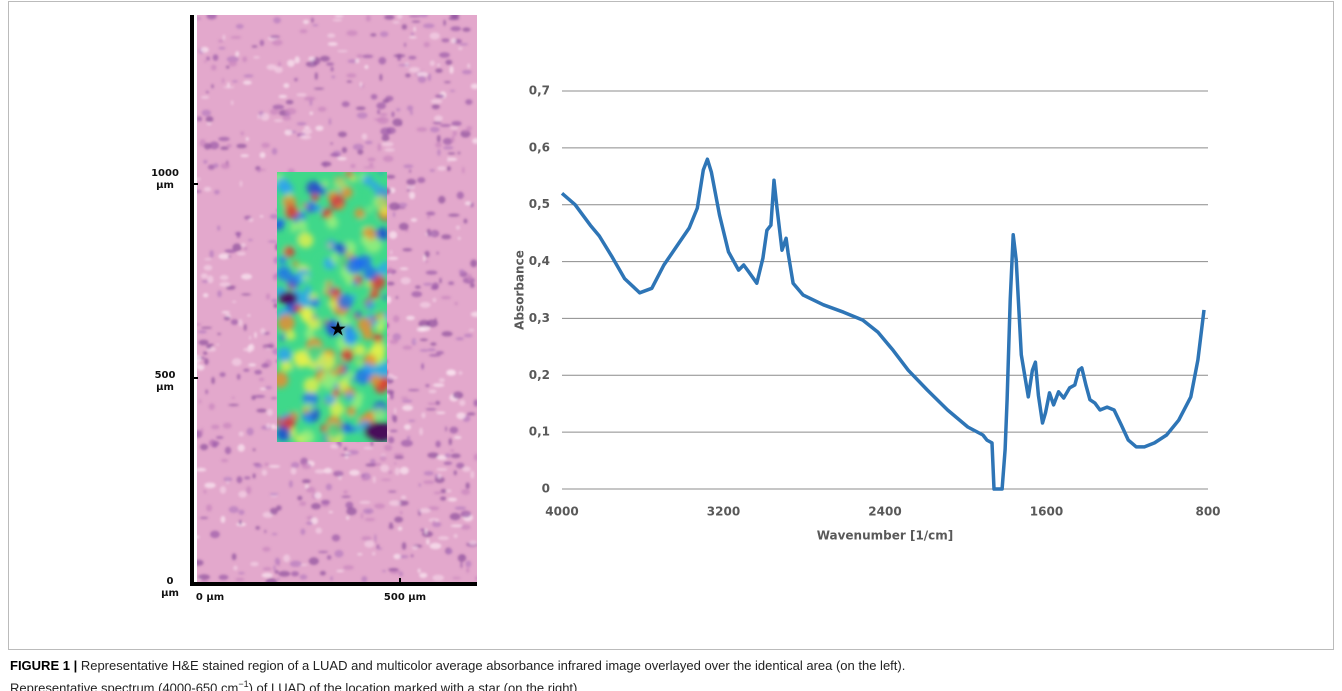  What do you see at coordinates (539, 432) in the screenshot?
I see `y-tick-label: 0,1` at bounding box center [539, 432].